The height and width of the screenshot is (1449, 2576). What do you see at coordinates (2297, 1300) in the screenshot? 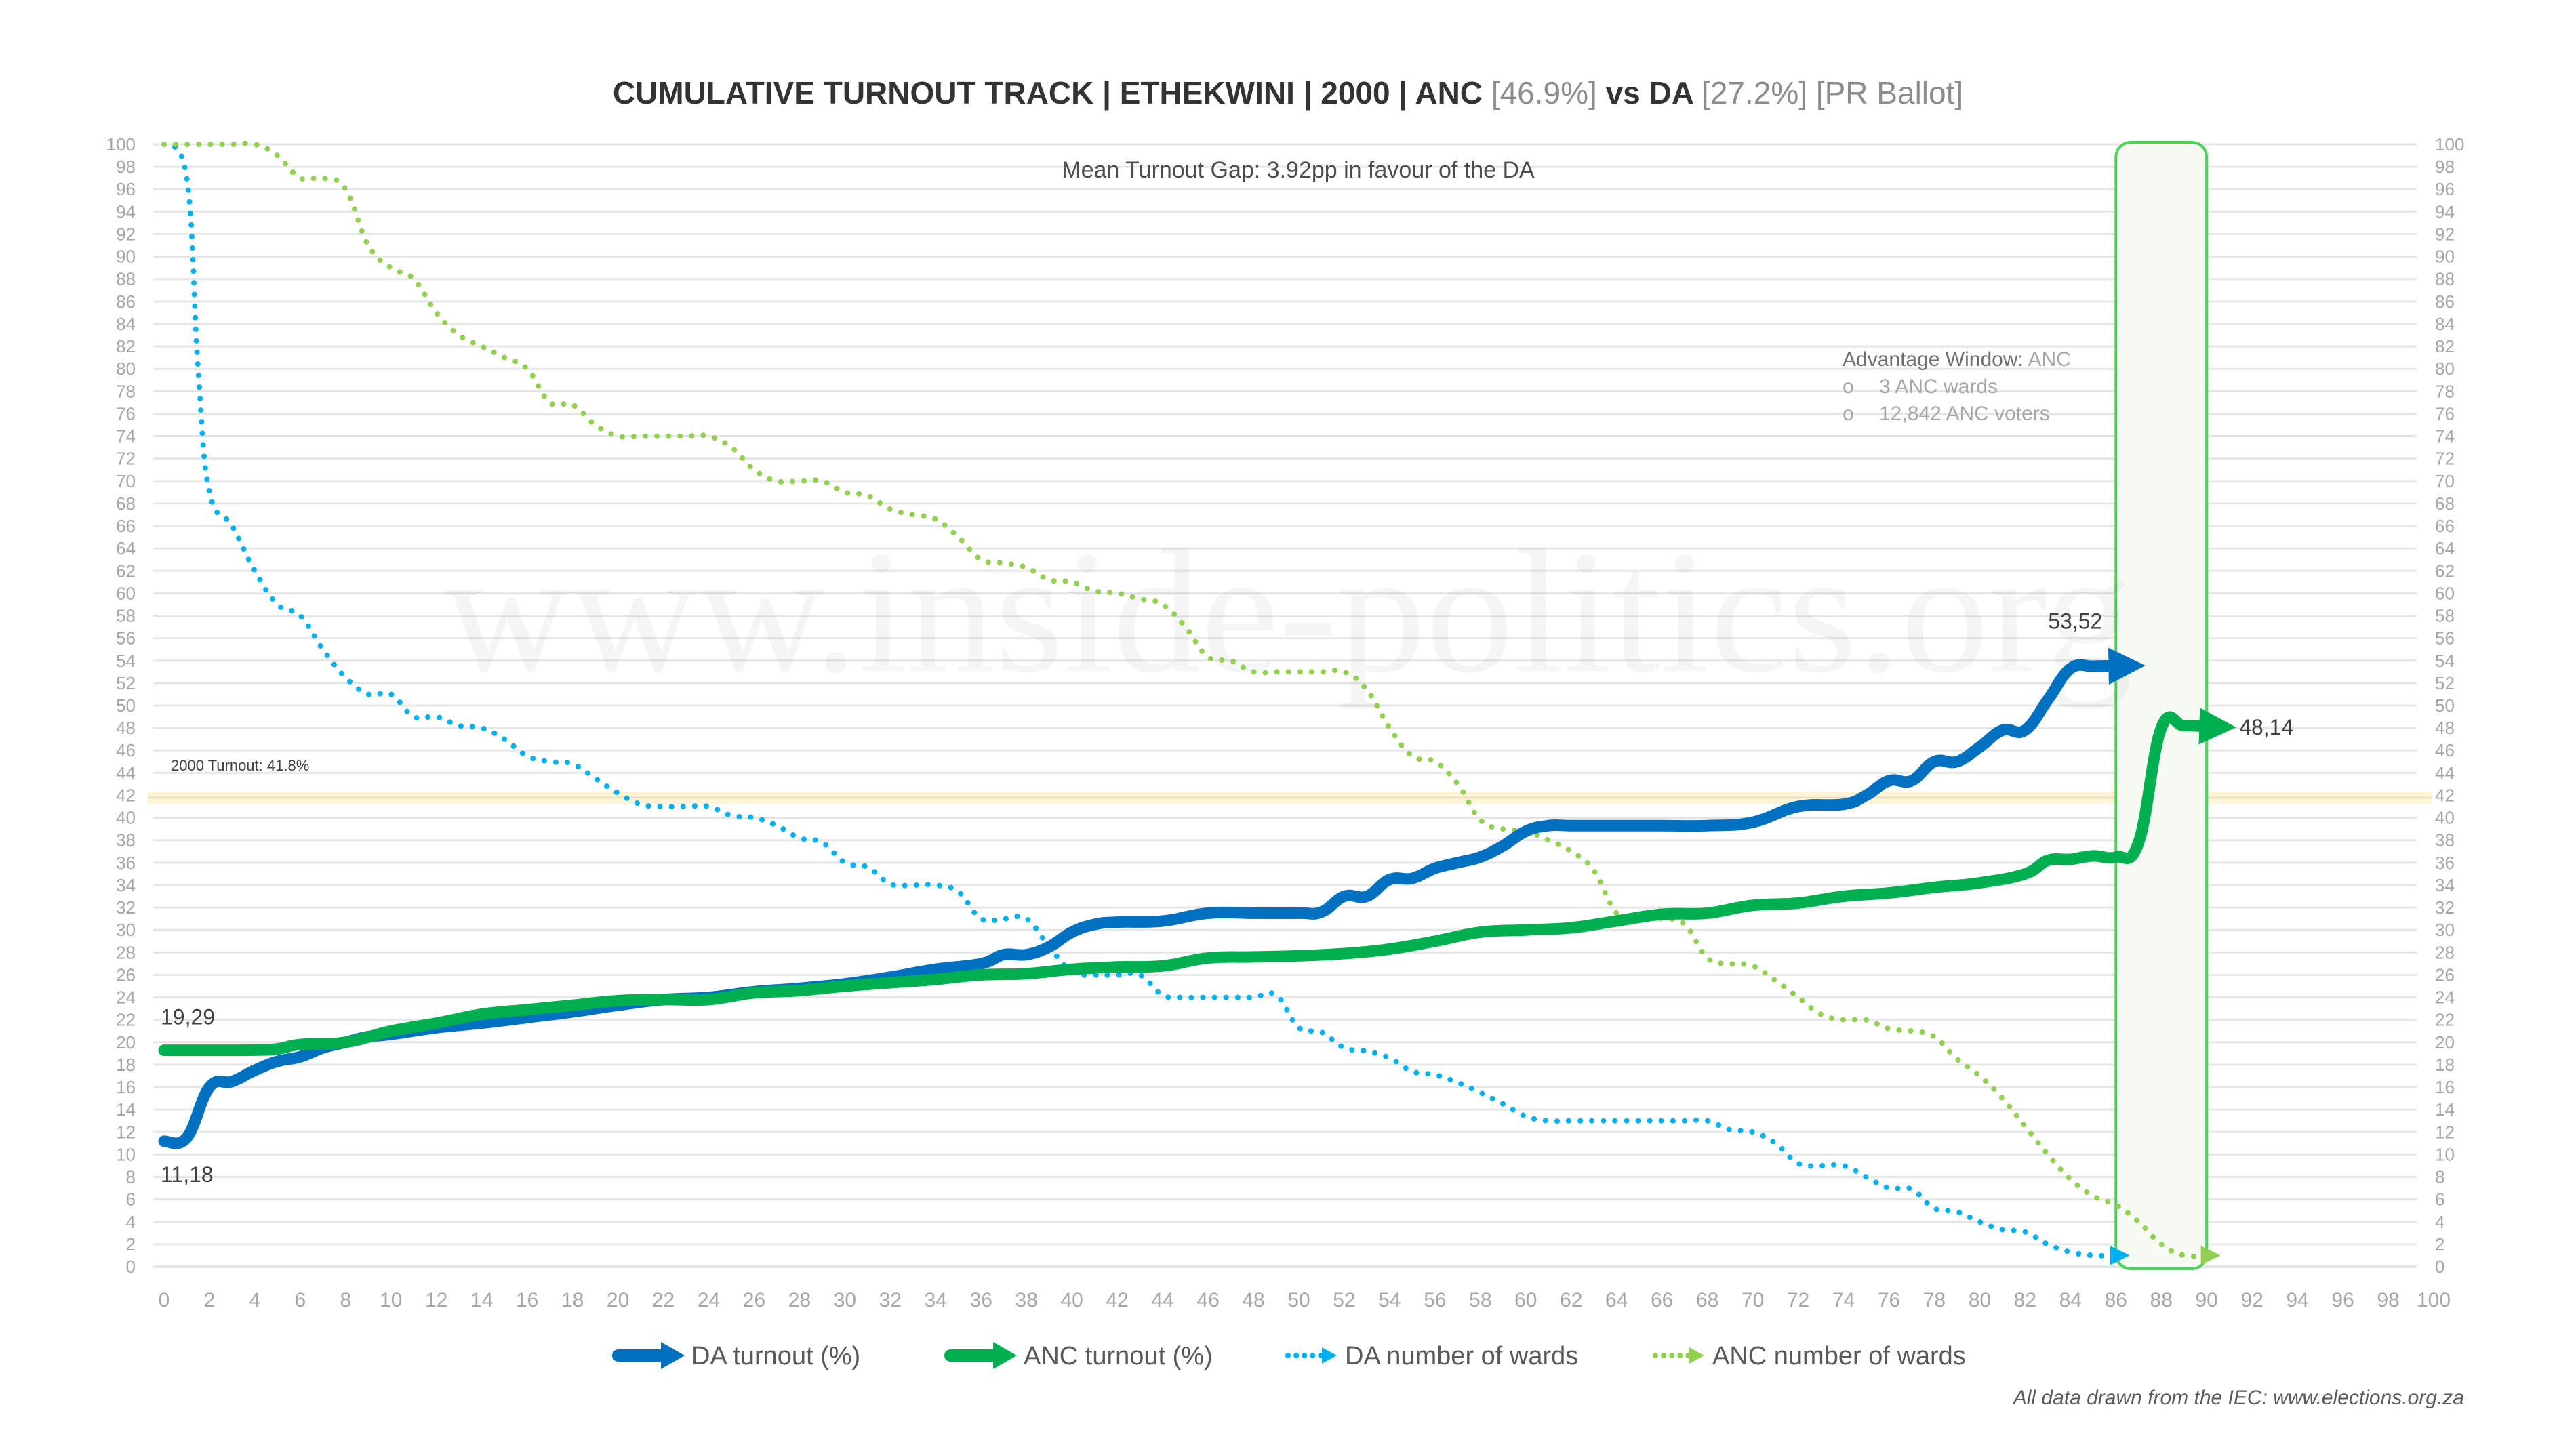
I see `x-tick-label: 94` at bounding box center [2297, 1300].